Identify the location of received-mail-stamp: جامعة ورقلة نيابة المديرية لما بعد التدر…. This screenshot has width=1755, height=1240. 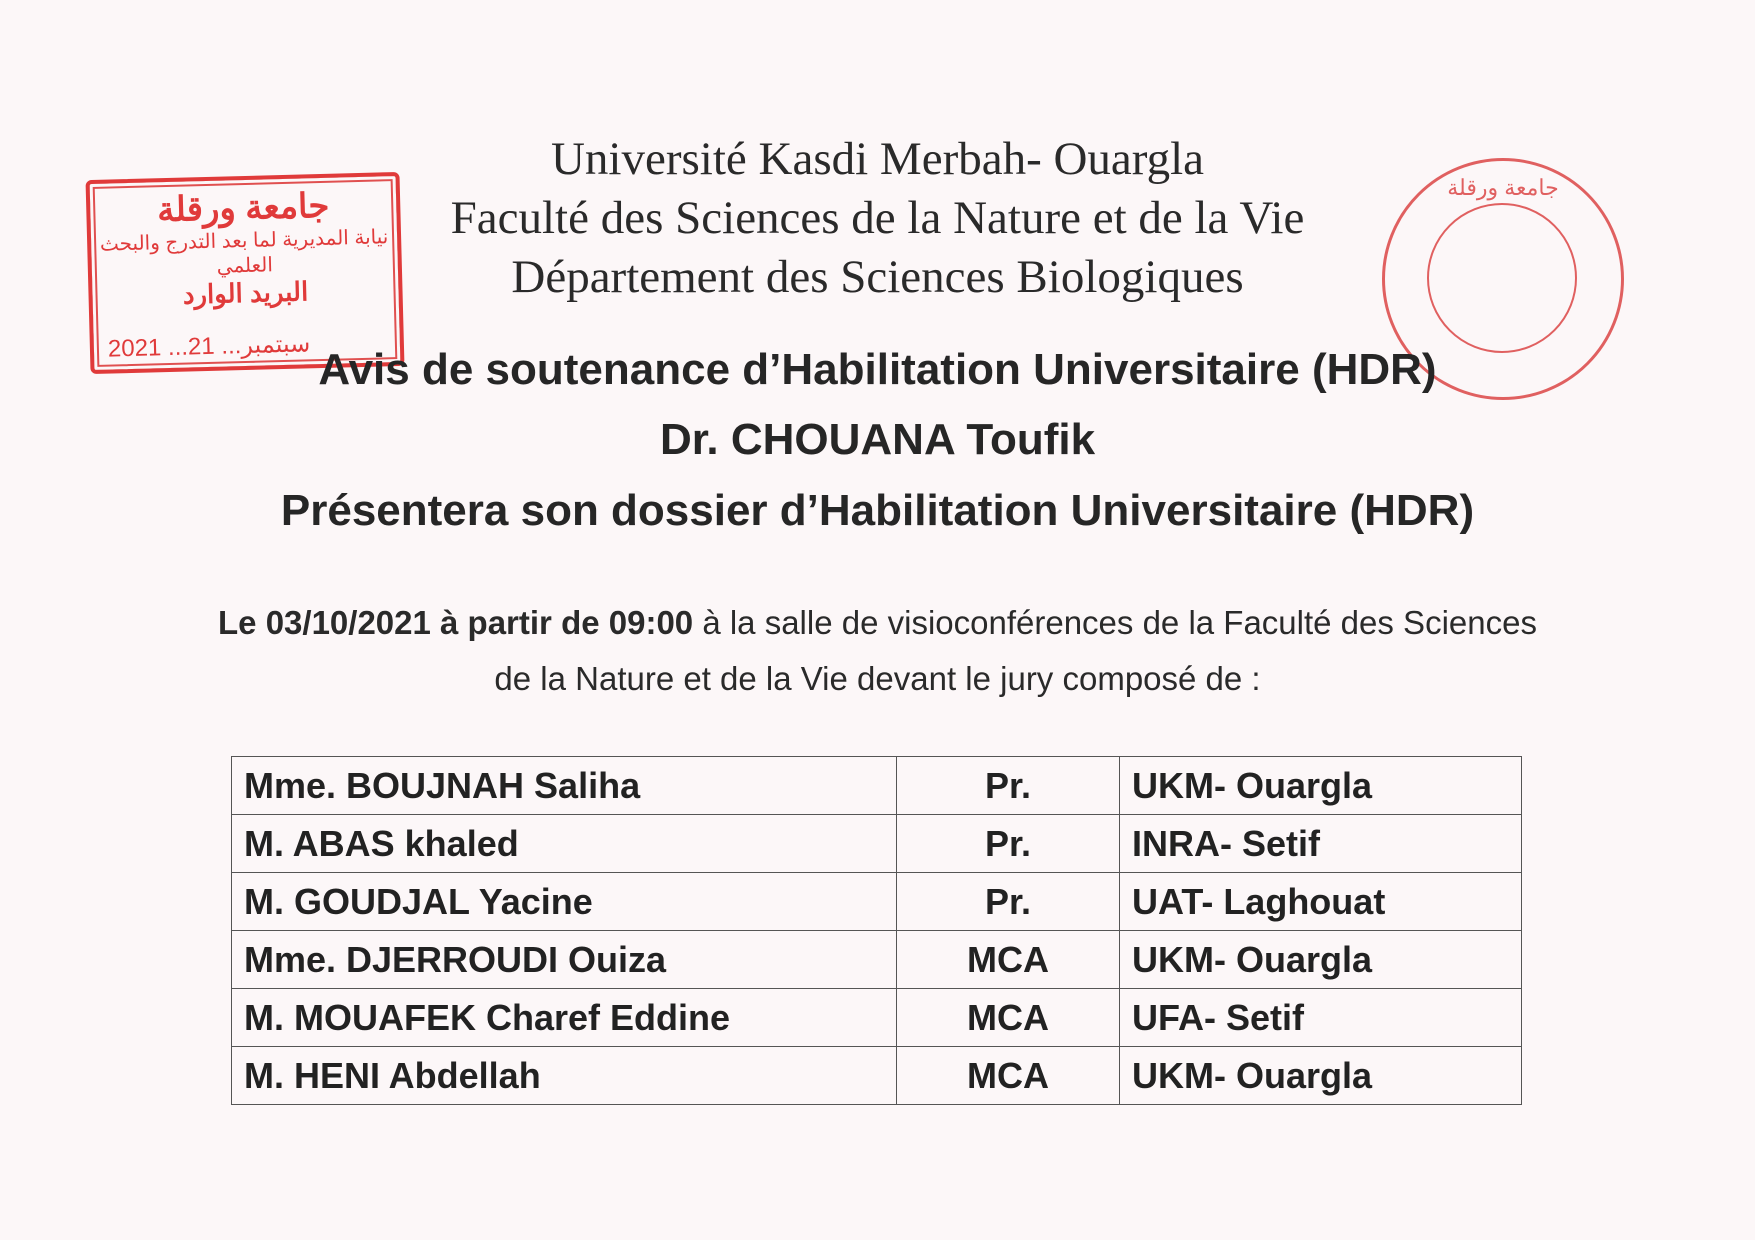
(245, 273).